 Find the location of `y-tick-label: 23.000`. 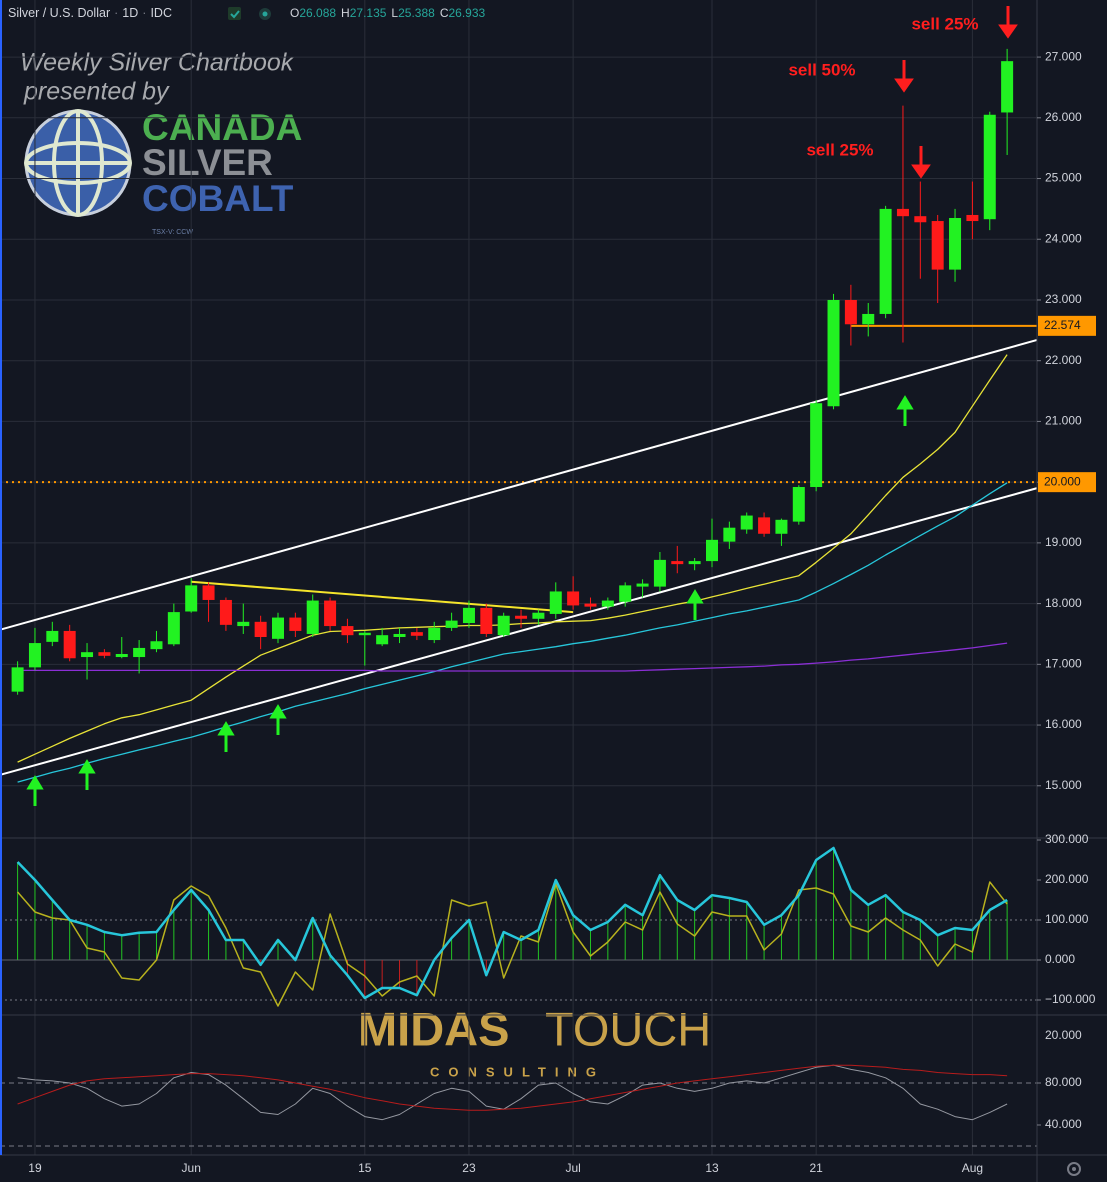

y-tick-label: 23.000 is located at coordinates (1063, 299).